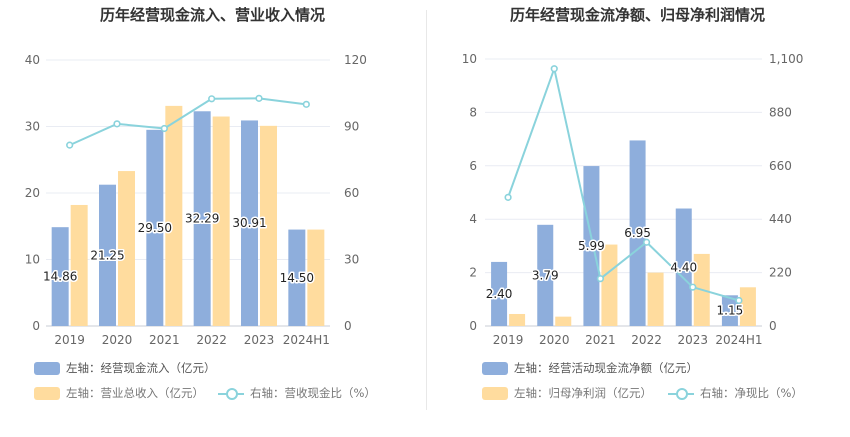 This screenshot has height=437, width=850. I want to click on chart-title: 历年经营现金流净额、归母净利润情况, so click(637, 15).